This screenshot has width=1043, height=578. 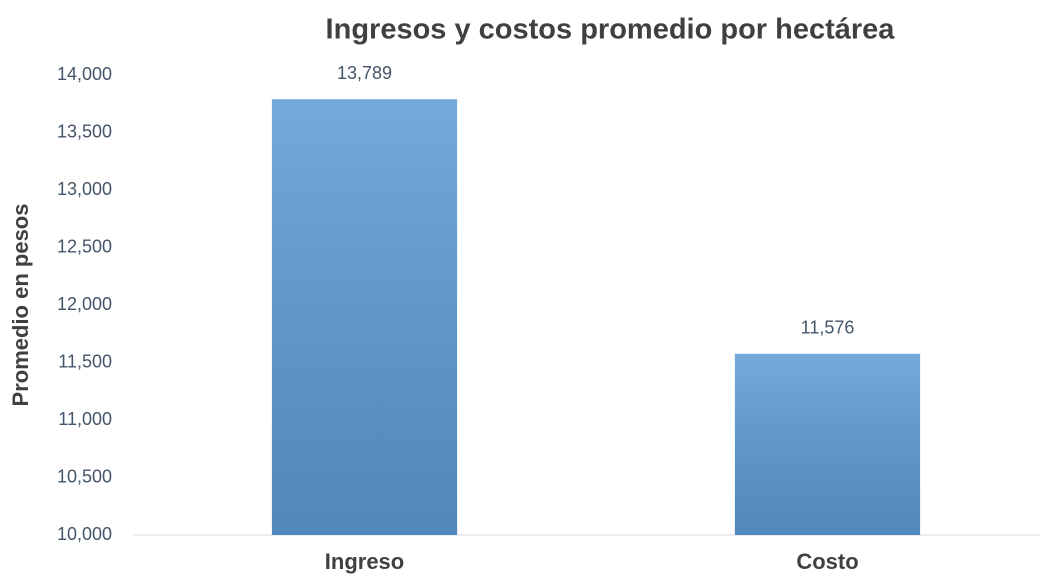 I want to click on y-tick-label: 14,000, so click(x=84, y=74).